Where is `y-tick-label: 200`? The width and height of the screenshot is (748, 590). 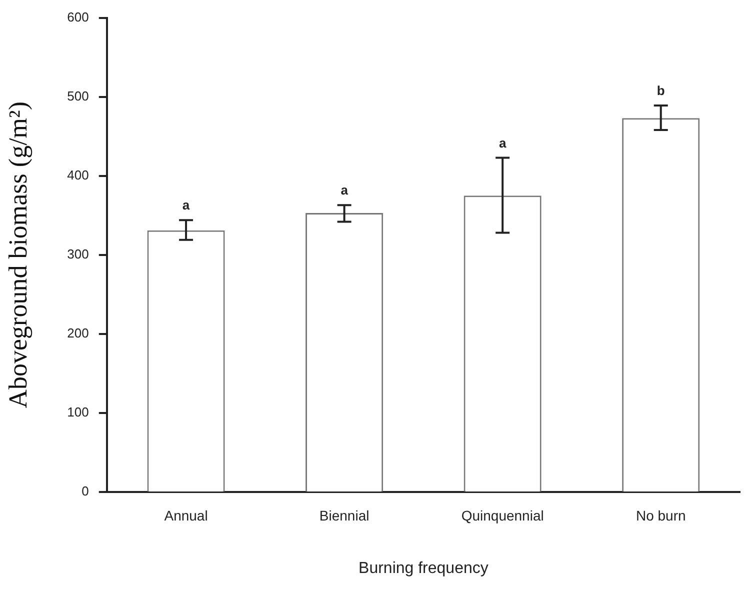
y-tick-label: 200 is located at coordinates (78, 333).